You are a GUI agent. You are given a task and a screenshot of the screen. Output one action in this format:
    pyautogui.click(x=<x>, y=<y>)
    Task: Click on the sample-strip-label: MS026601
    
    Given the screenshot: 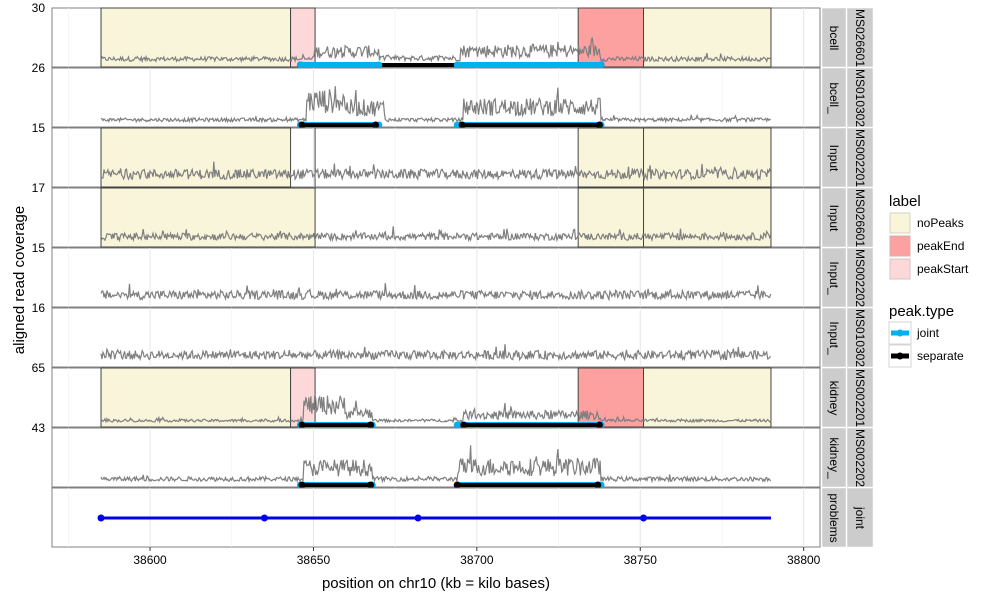 What is the action you would take?
    pyautogui.click(x=860, y=218)
    